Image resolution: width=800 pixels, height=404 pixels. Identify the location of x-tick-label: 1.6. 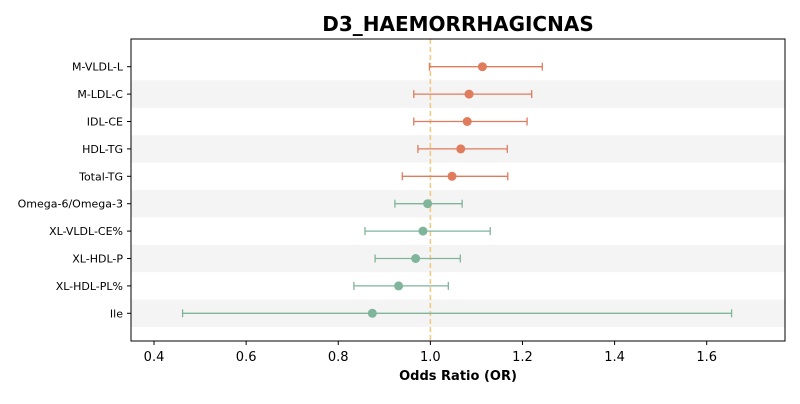
(706, 357).